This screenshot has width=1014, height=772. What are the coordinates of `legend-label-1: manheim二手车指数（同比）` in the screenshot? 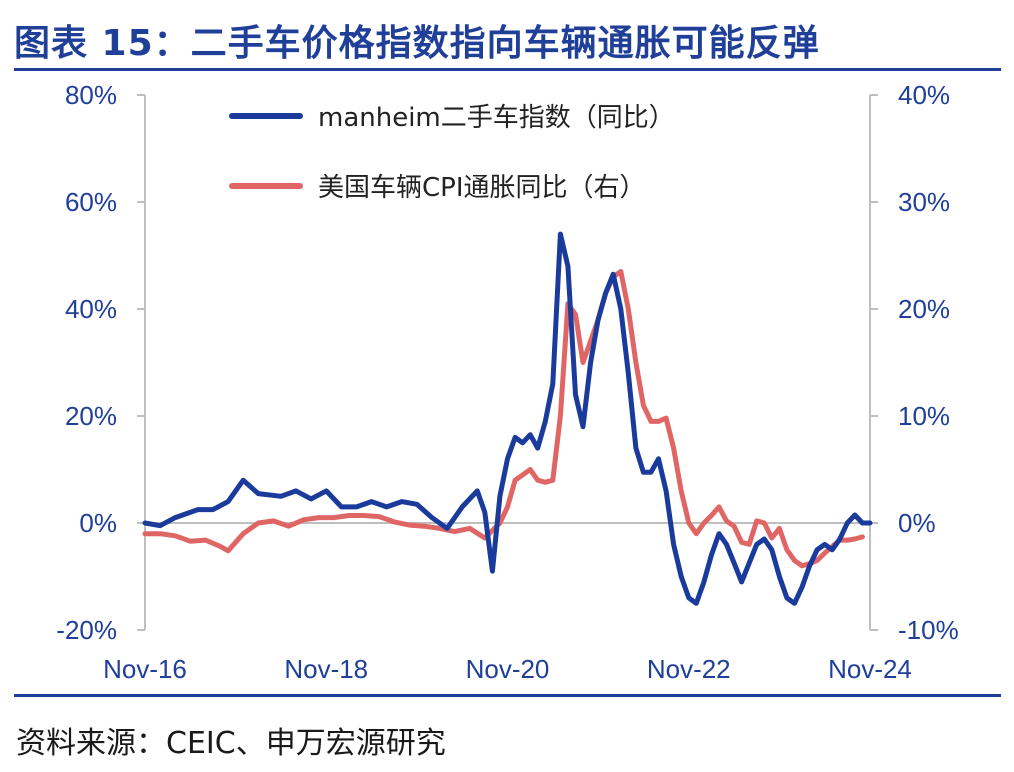 It's located at (496, 118).